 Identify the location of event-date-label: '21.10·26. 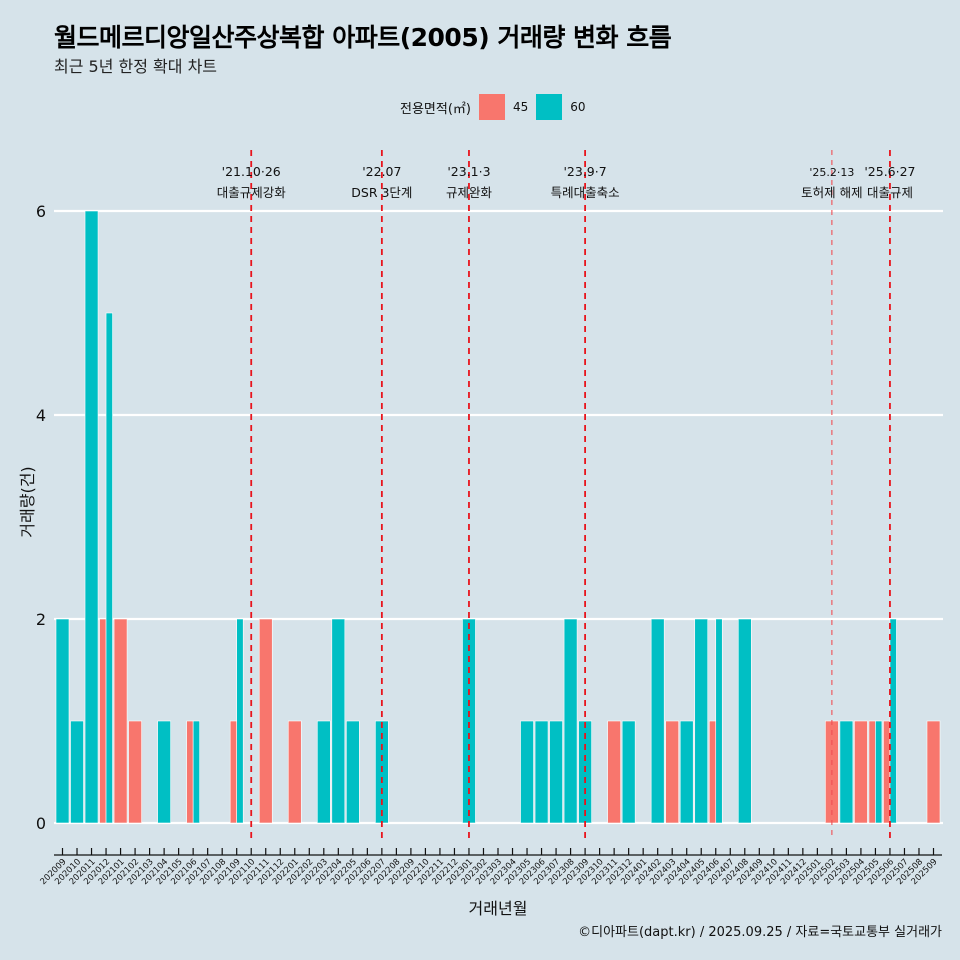
(251, 171).